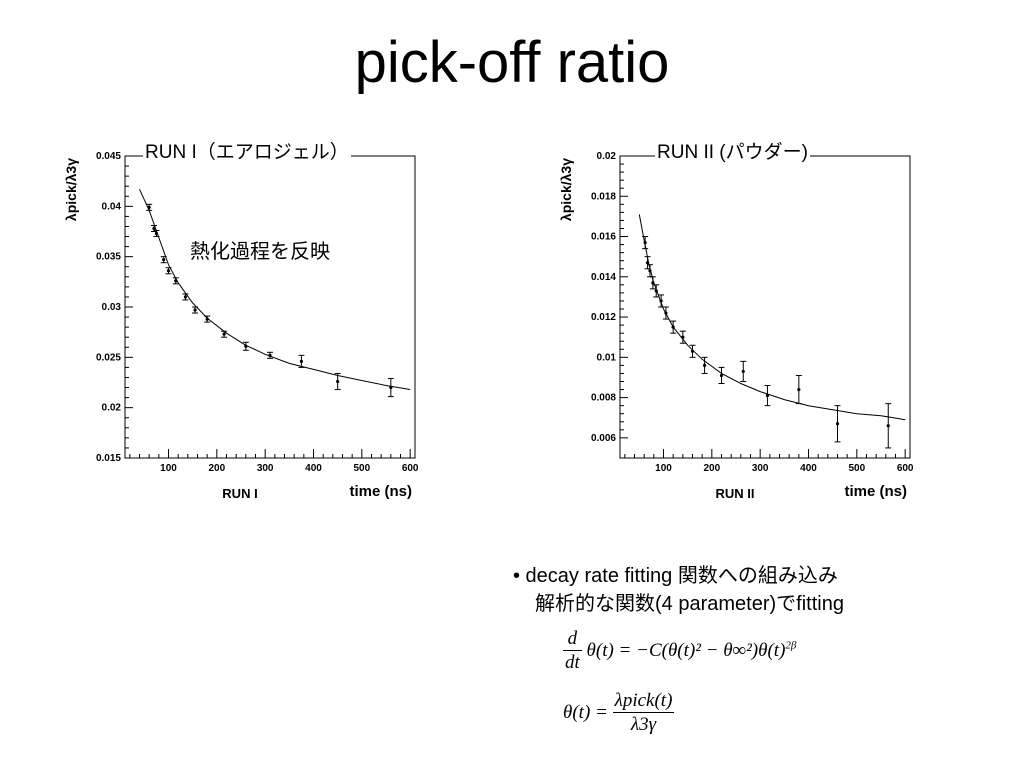 This screenshot has height=768, width=1024. I want to click on formula-exponent: 2β, so click(791, 645).